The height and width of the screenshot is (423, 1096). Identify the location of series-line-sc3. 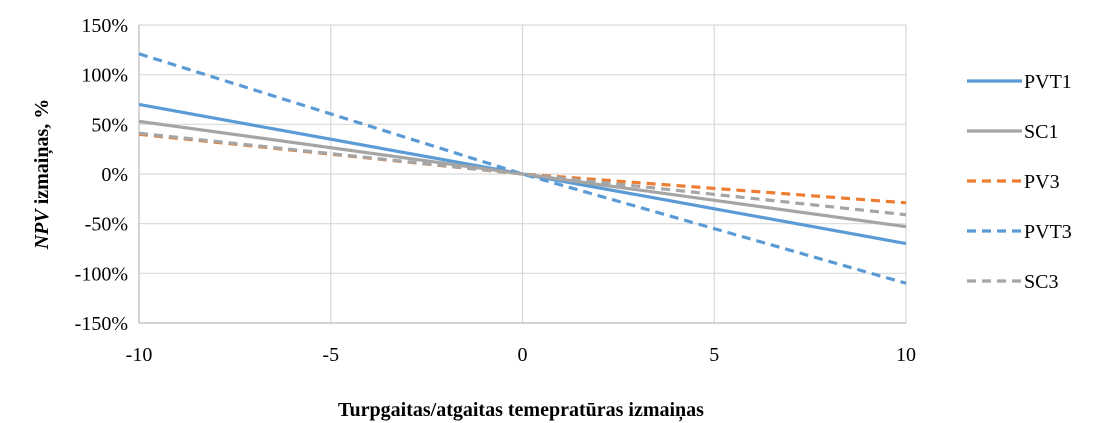
(522, 174).